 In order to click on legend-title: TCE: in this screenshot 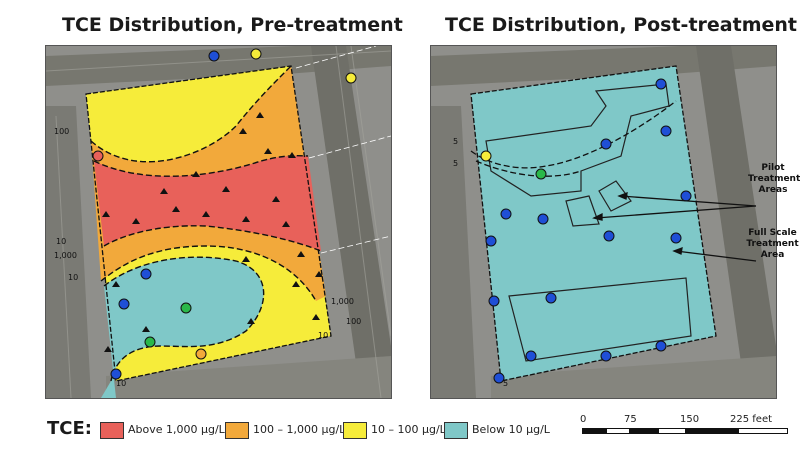, I will do `click(69, 428)`.